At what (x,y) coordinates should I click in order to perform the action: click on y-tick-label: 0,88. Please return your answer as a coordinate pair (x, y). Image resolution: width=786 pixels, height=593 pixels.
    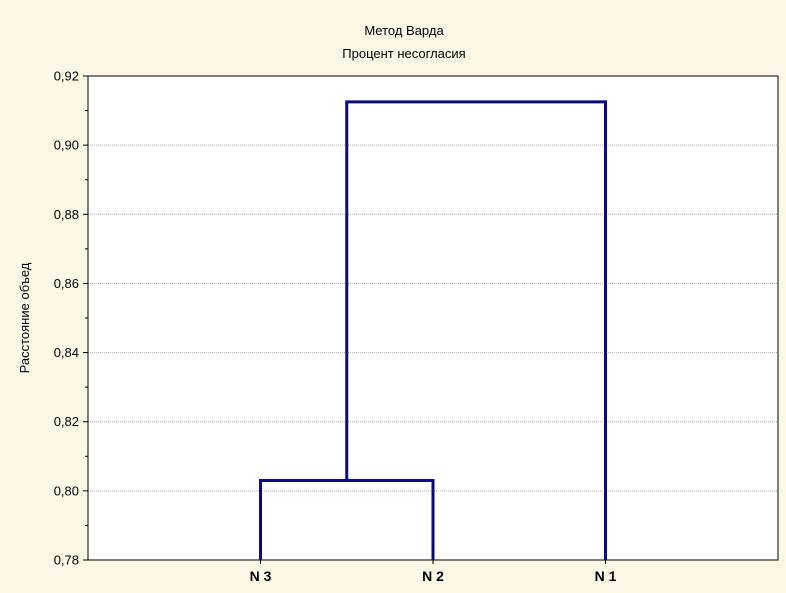
    Looking at the image, I should click on (66, 214).